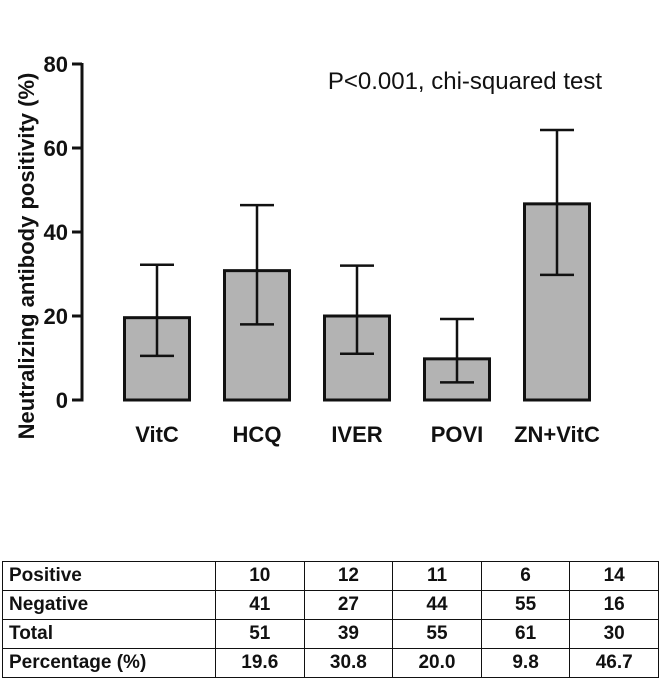 This screenshot has height=678, width=661. I want to click on table-cell: 51, so click(260, 634).